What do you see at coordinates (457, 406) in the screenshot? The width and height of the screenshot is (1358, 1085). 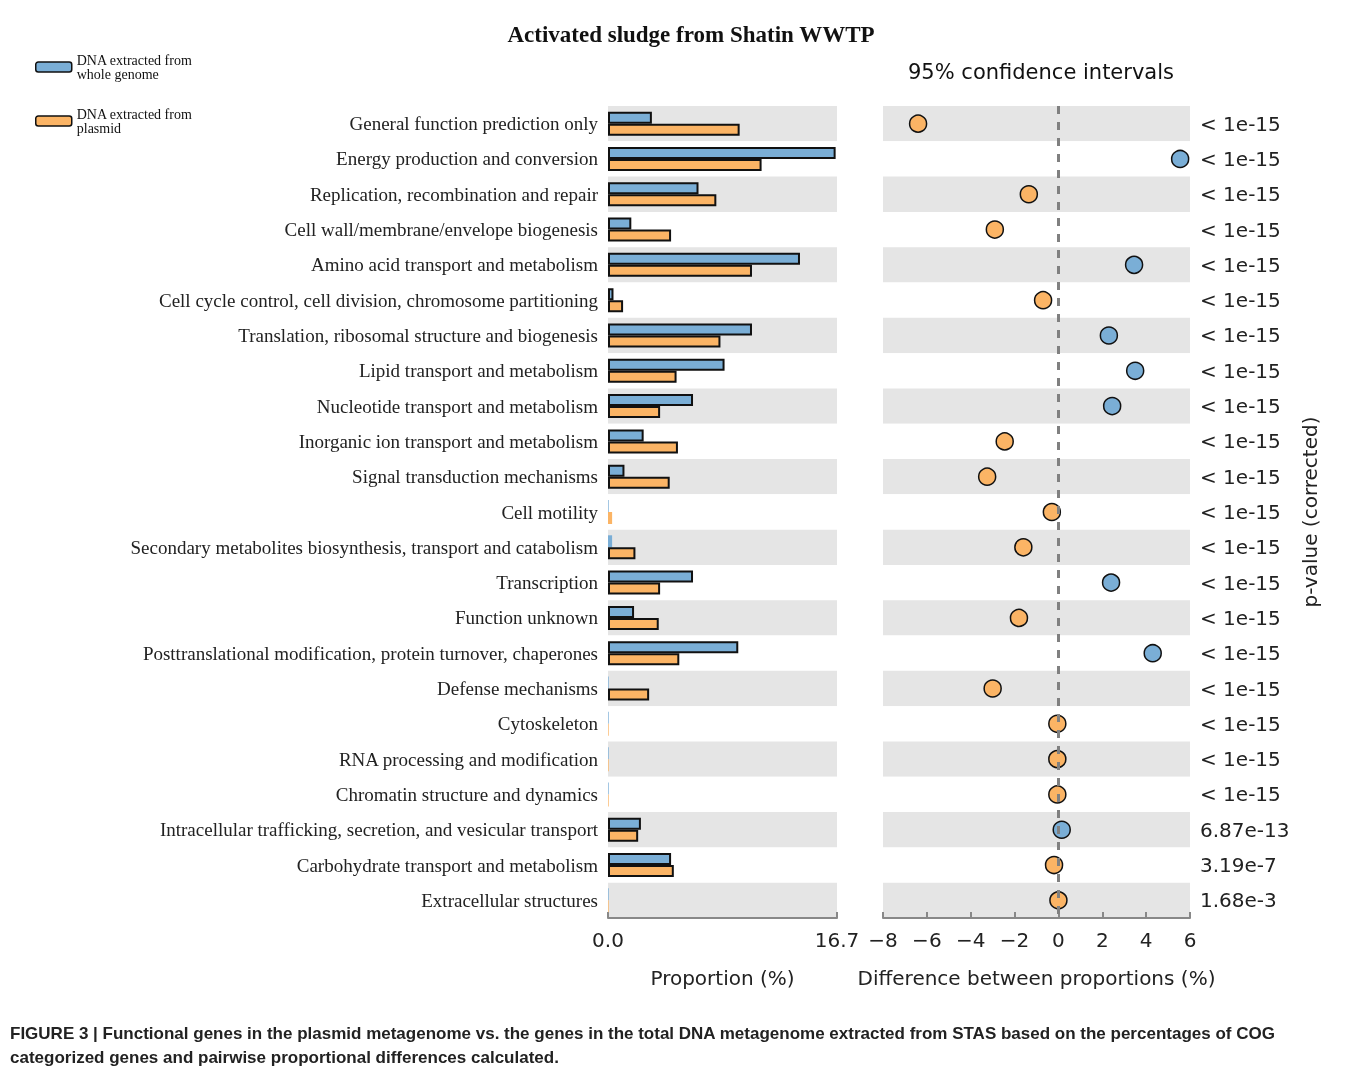 I see `y-tick-label: Nucleotide transport and metabolism` at bounding box center [457, 406].